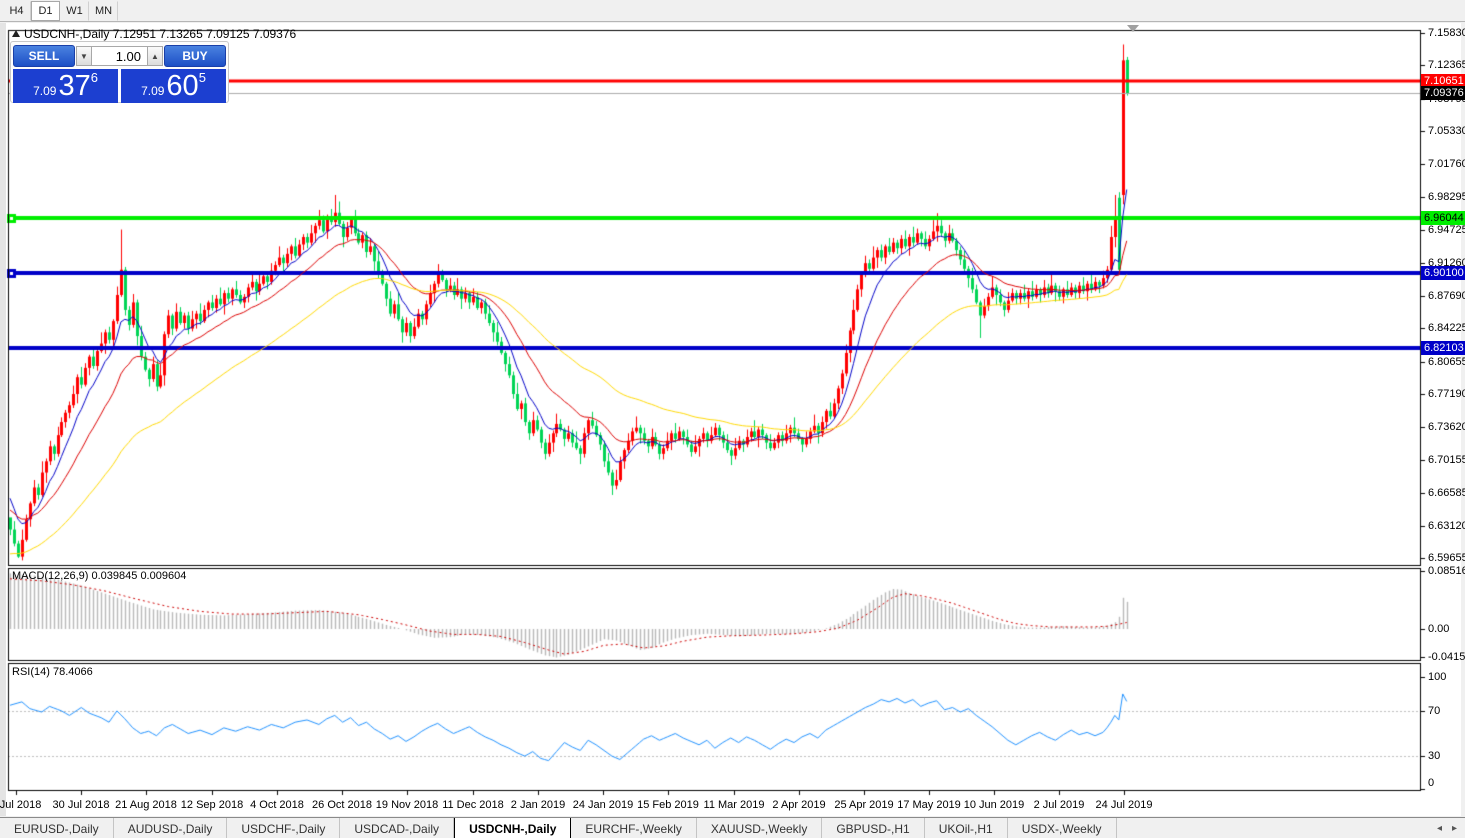 The width and height of the screenshot is (1465, 838). What do you see at coordinates (799, 805) in the screenshot?
I see `date-axis-label: 2 Apr 2019` at bounding box center [799, 805].